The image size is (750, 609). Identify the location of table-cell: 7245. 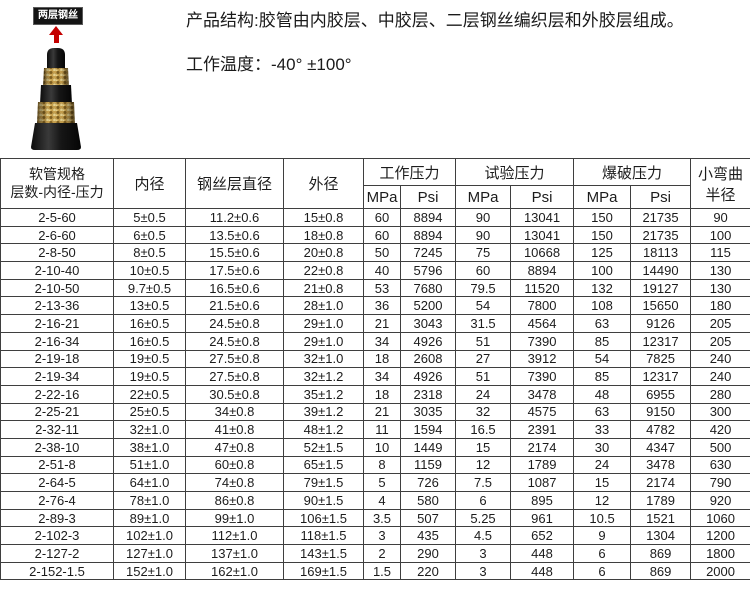
(428, 253).